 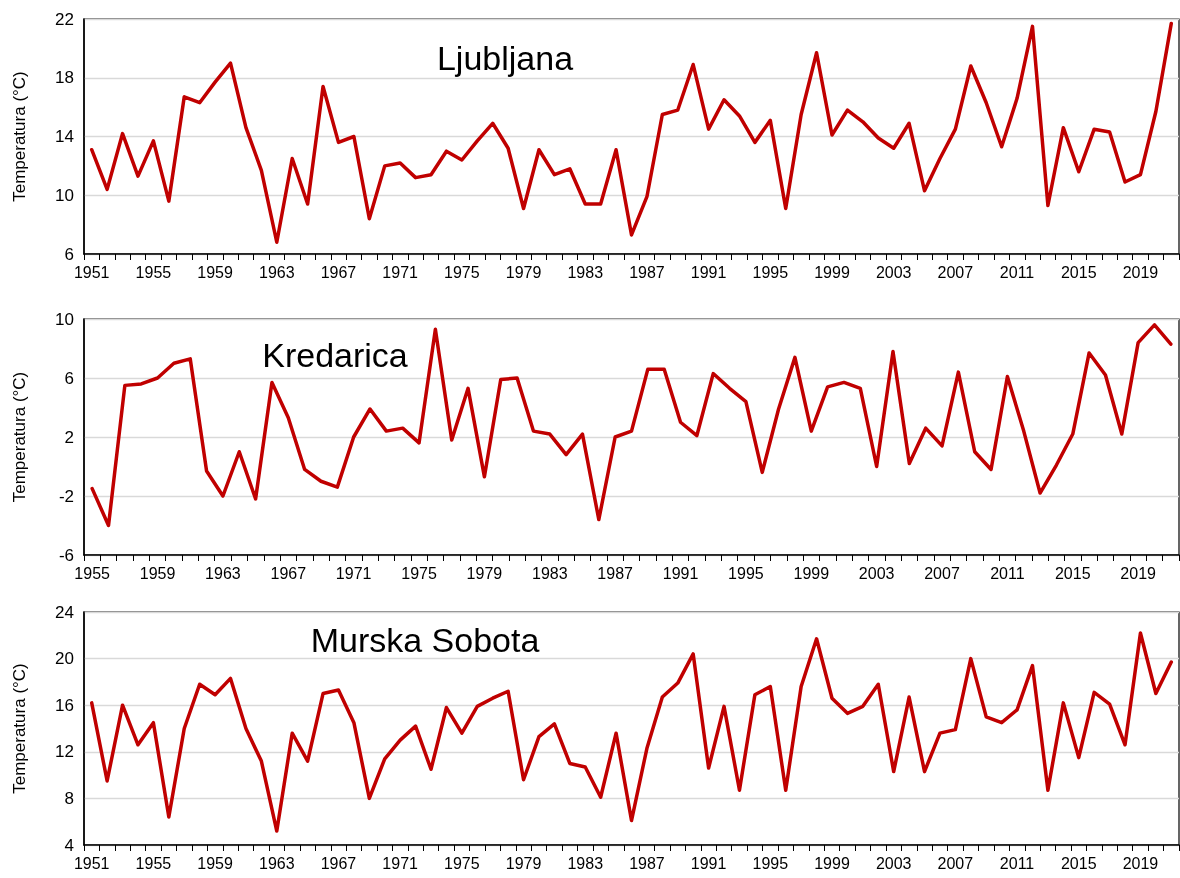 What do you see at coordinates (335, 355) in the screenshot?
I see `text: Kredarica` at bounding box center [335, 355].